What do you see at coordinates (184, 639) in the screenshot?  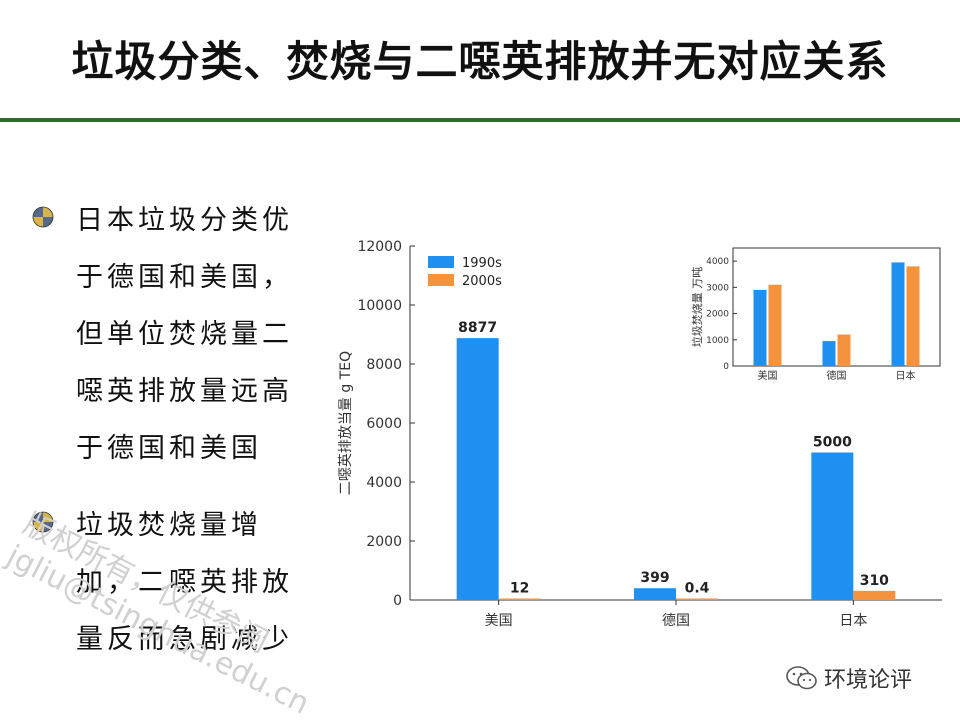 I see `bullet-2-line-3: 量反而急剧减少` at bounding box center [184, 639].